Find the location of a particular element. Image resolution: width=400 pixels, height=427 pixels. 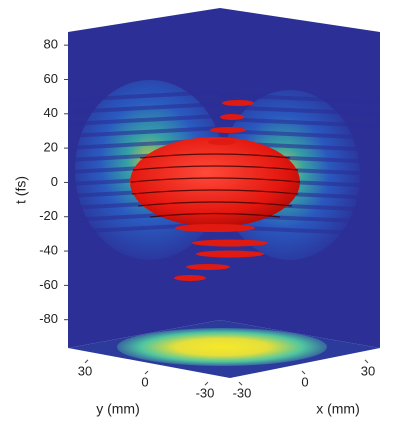

z-axis-label: t (fs) is located at coordinates (21, 190).